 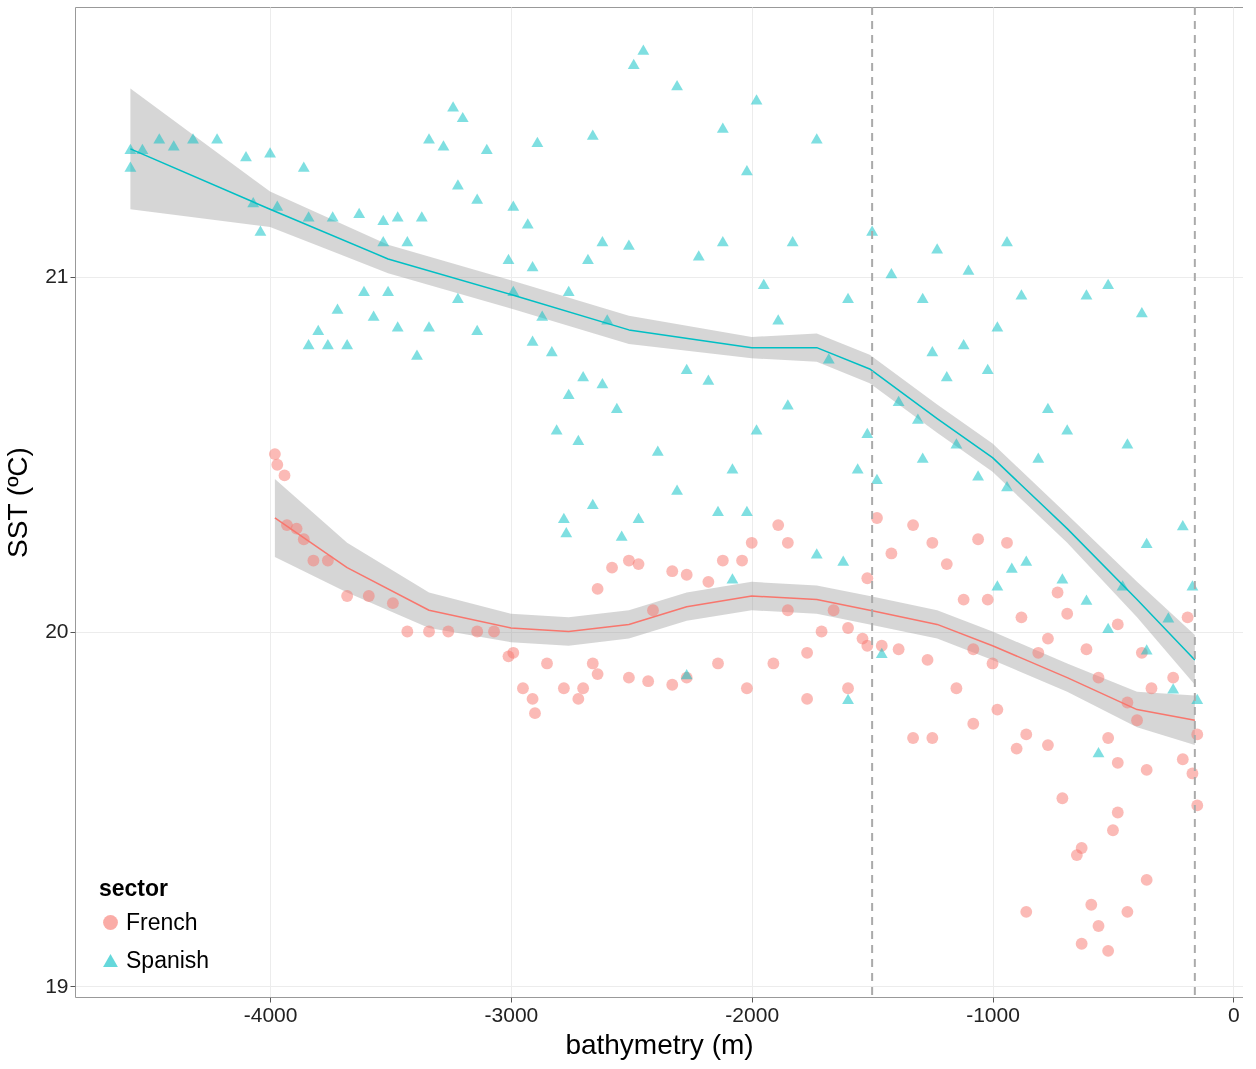 What do you see at coordinates (511, 1014) in the screenshot?
I see `x-tick-label: -3000` at bounding box center [511, 1014].